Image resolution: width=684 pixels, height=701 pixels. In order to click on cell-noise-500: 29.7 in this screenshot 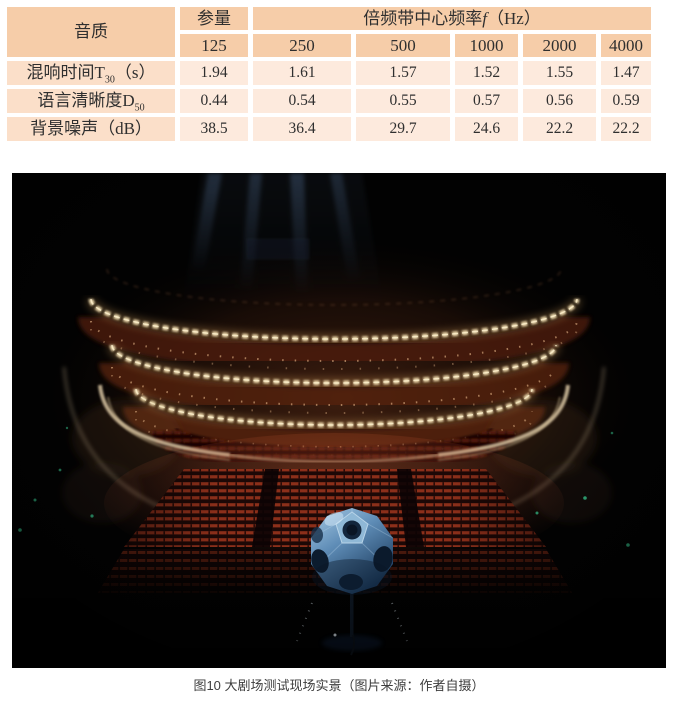, I will do `click(403, 129)`.